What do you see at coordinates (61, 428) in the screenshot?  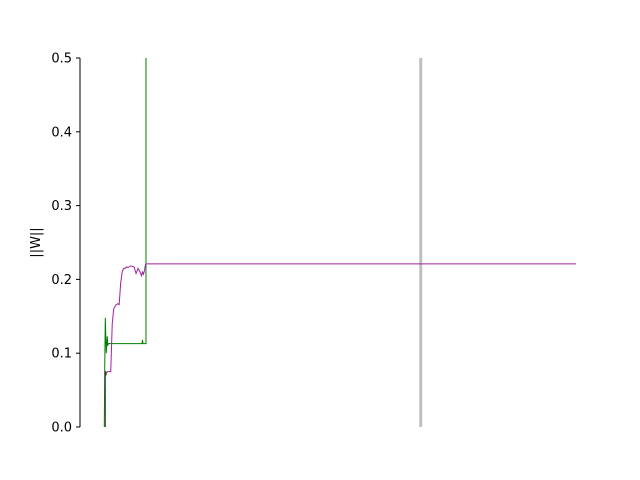 I see `y-tick-label: 0.0` at bounding box center [61, 428].